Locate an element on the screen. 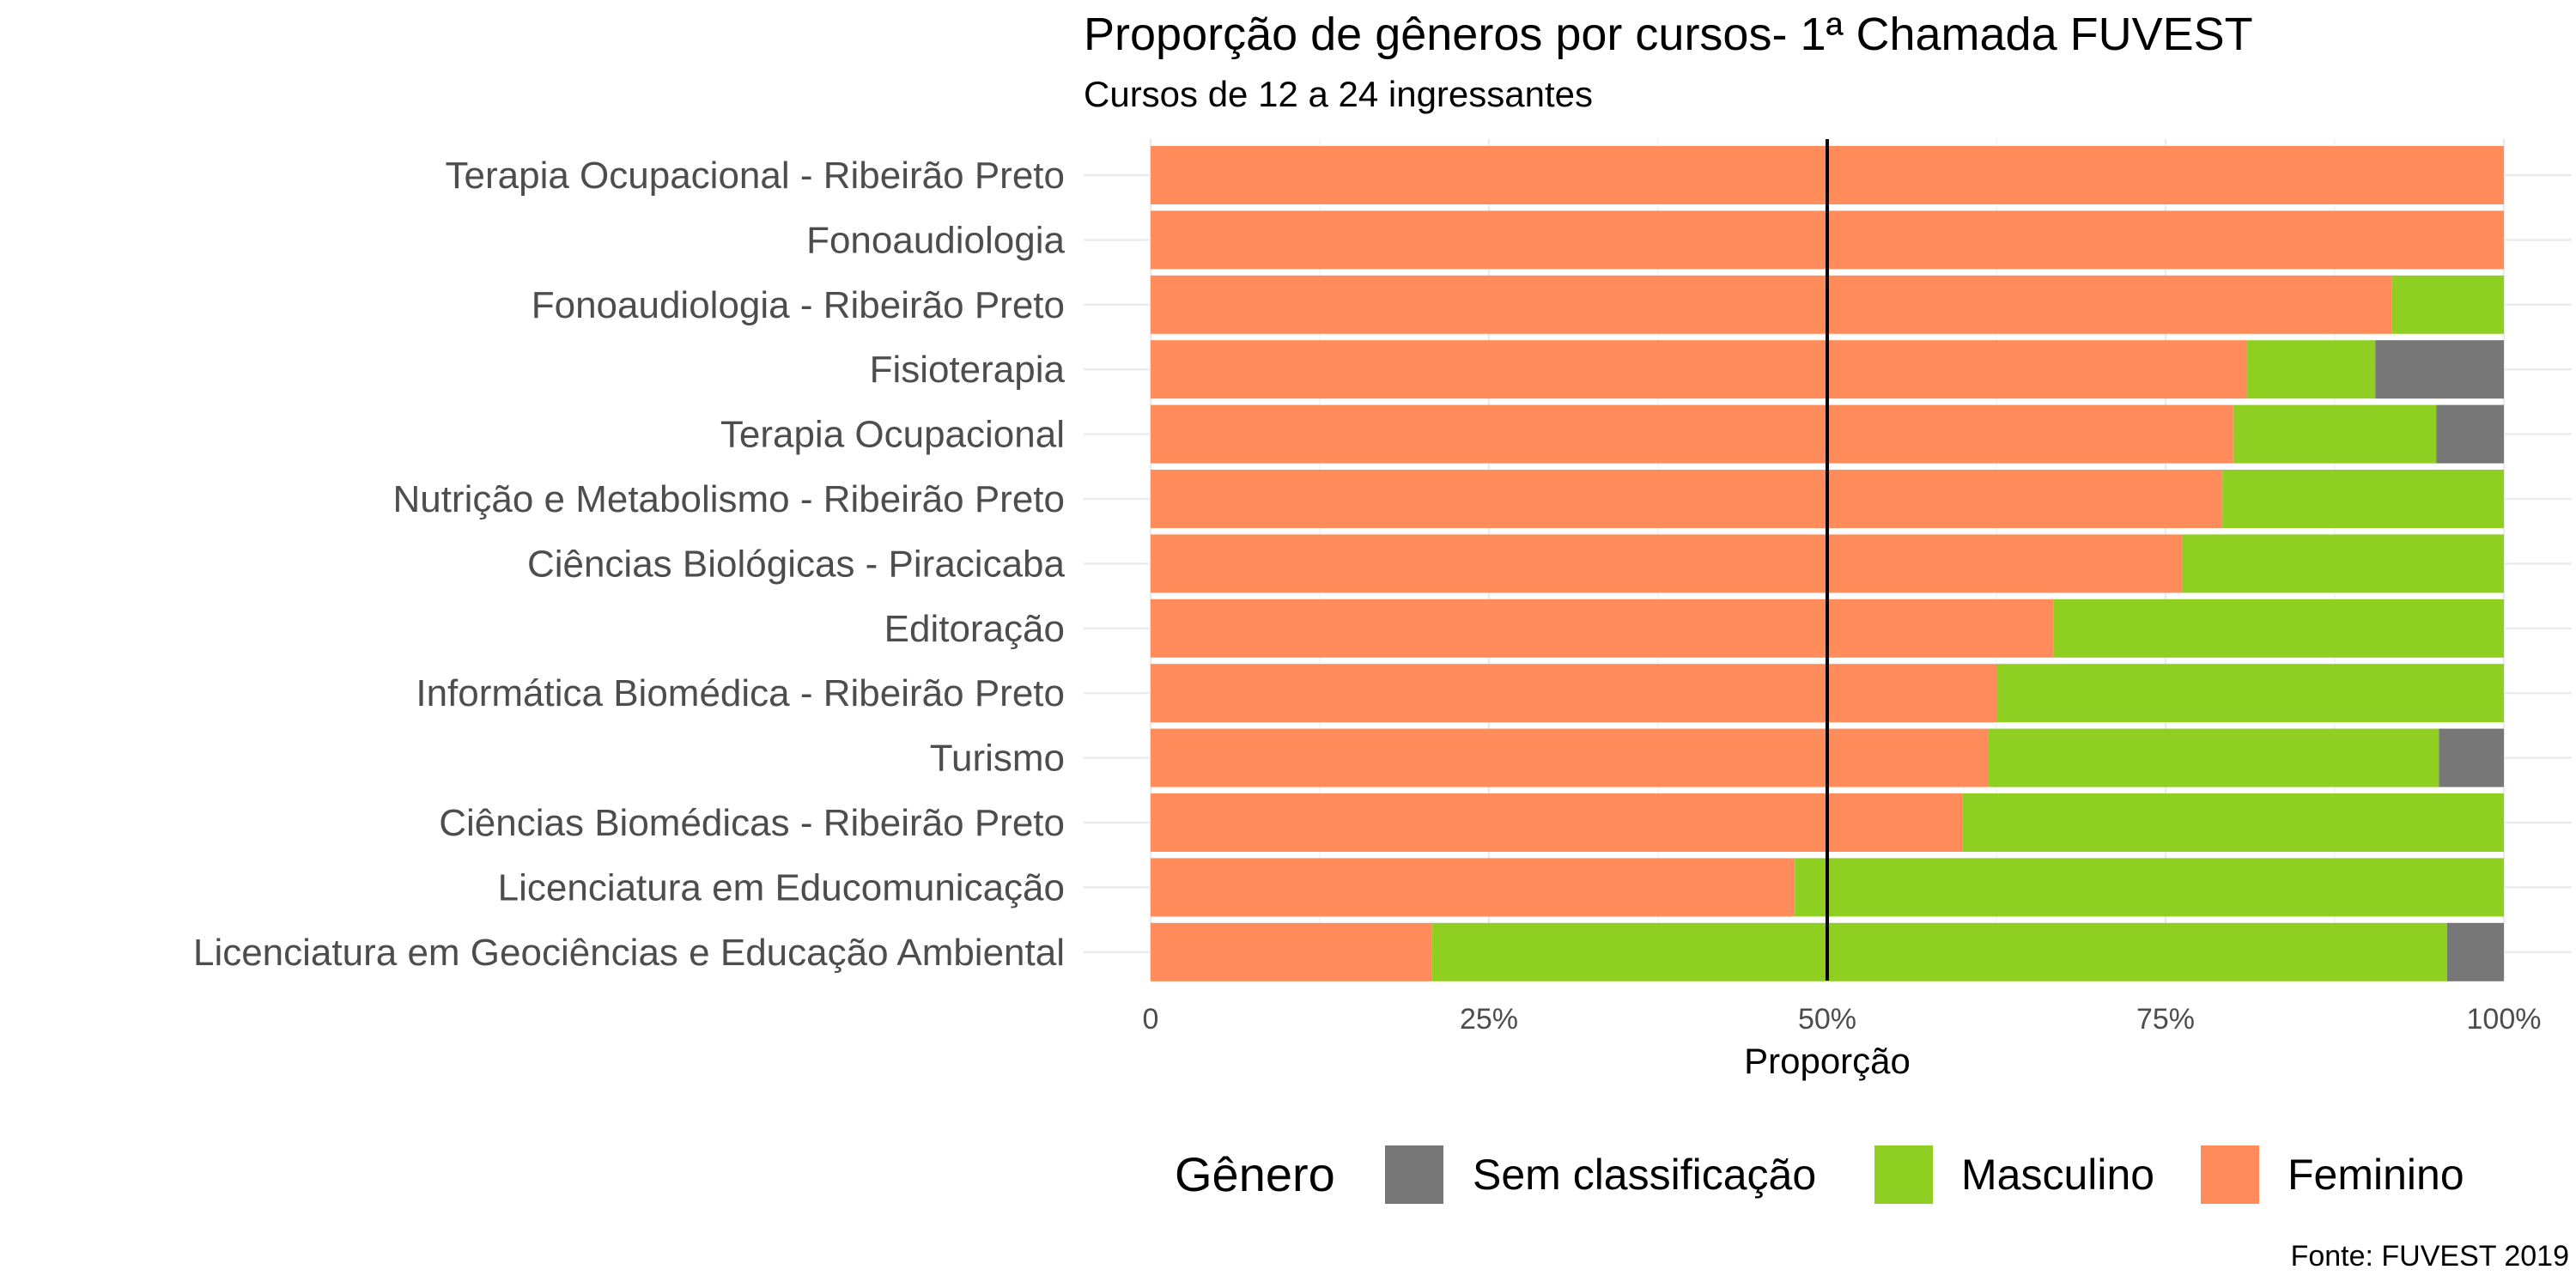 This screenshot has height=1288, width=2576. legend-key-feminino is located at coordinates (2230, 1174).